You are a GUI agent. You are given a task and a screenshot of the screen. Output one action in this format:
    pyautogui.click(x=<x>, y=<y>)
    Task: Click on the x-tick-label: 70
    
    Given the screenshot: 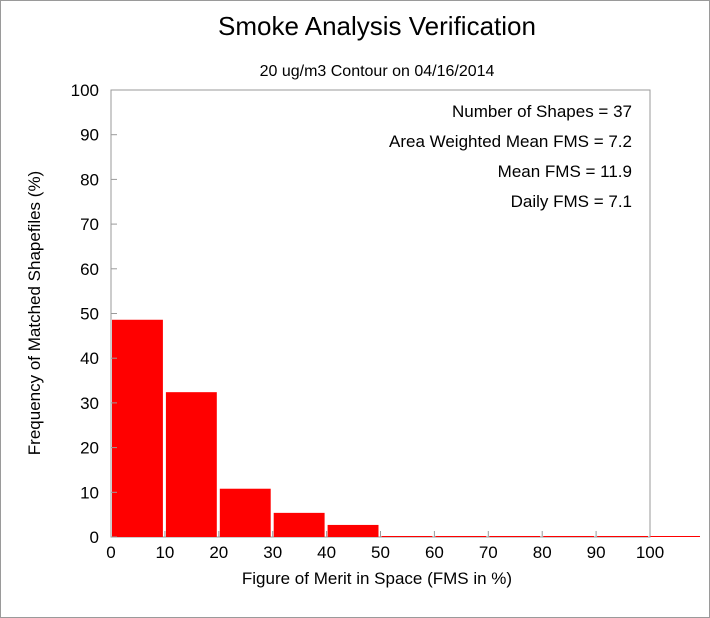 What is the action you would take?
    pyautogui.click(x=488, y=552)
    